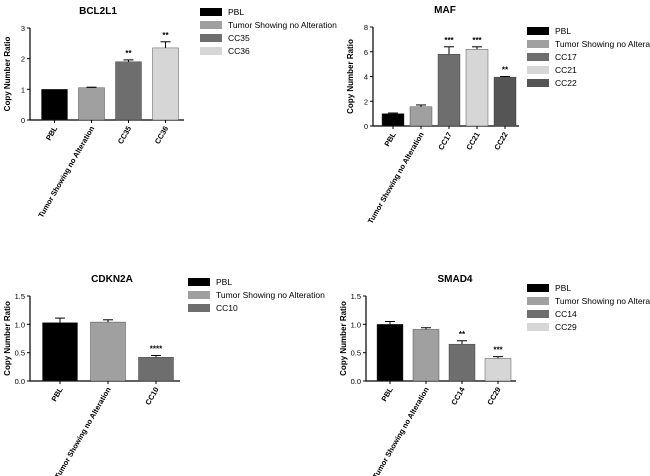 The height and width of the screenshot is (476, 650). I want to click on significance-label: ****, so click(156, 349).